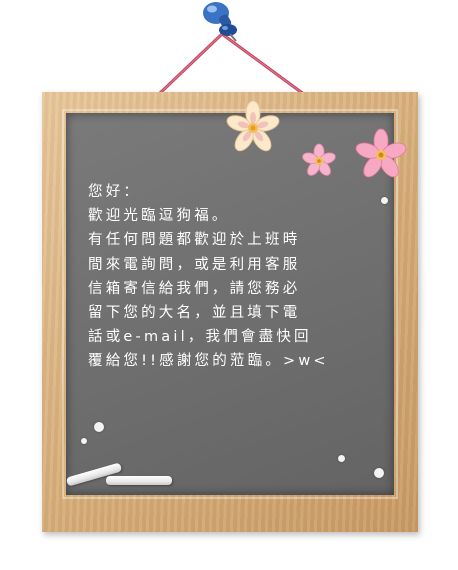 This screenshot has height=570, width=458. Describe the element at coordinates (194, 288) in the screenshot. I see `message-line: 信箱寄信給我們，請您務必` at that location.